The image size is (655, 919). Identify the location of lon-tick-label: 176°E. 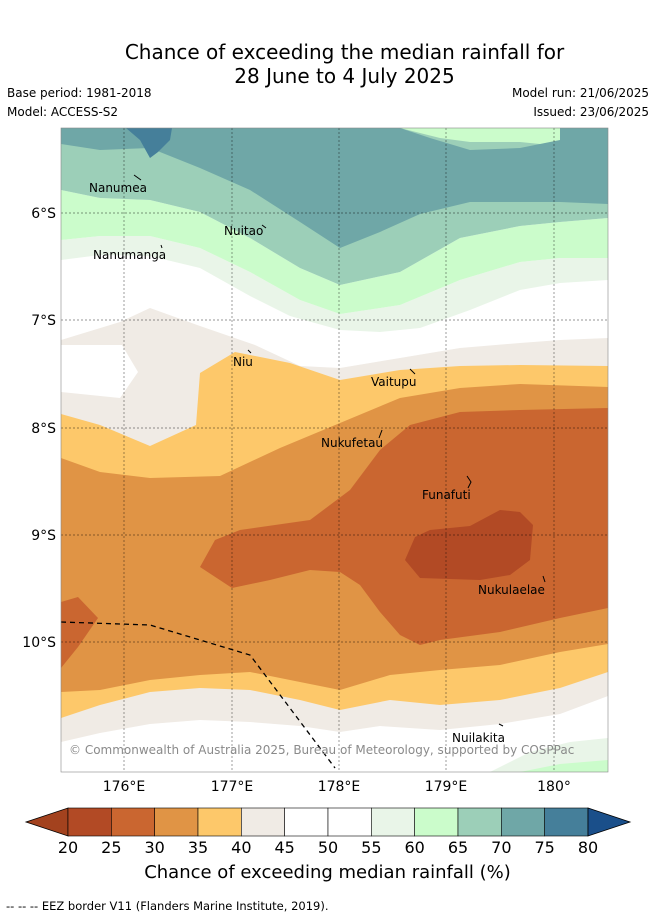
(124, 787).